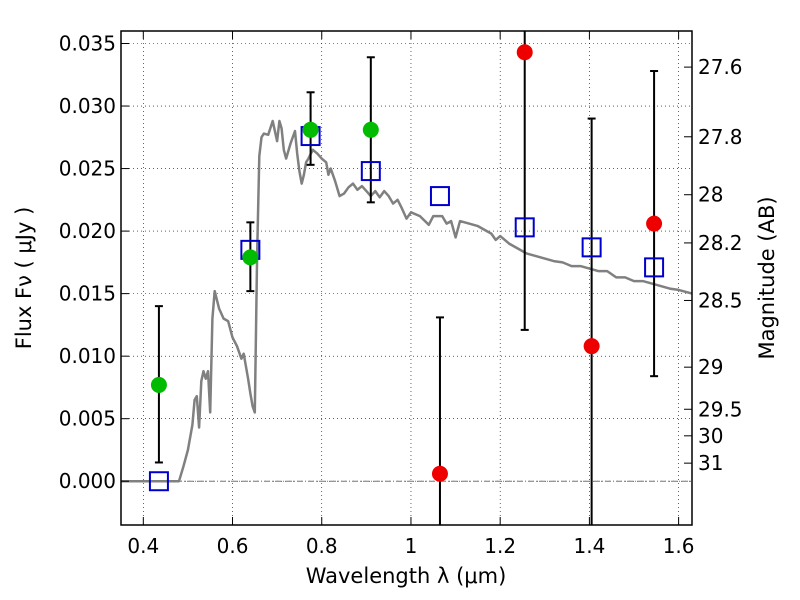 The width and height of the screenshot is (800, 600). What do you see at coordinates (720, 137) in the screenshot?
I see `mag-tick-label: 27.8` at bounding box center [720, 137].